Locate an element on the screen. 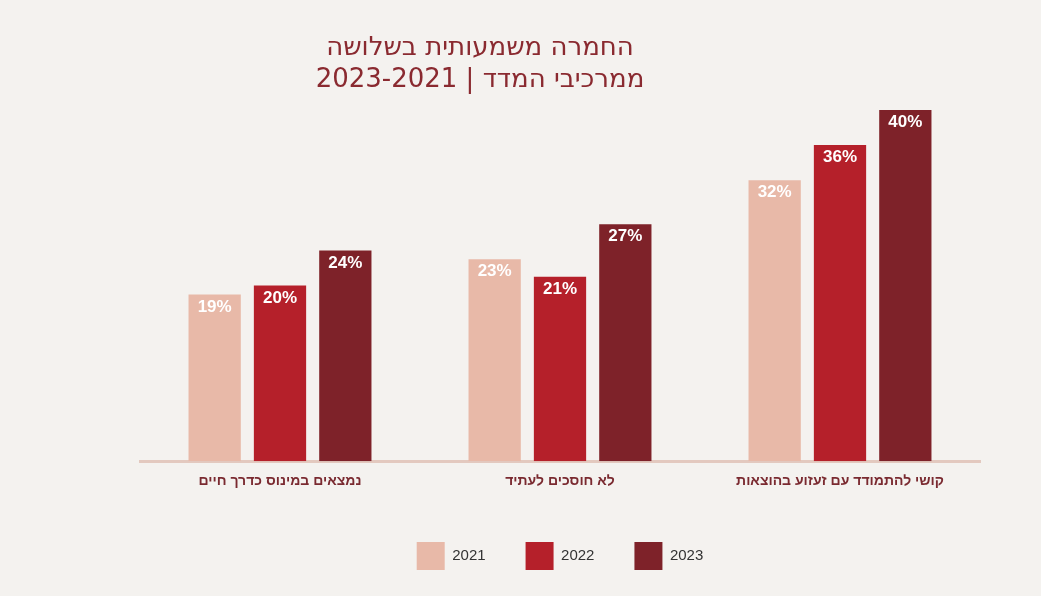 The width and height of the screenshot is (1041, 596). data-label: 19% is located at coordinates (214, 306).